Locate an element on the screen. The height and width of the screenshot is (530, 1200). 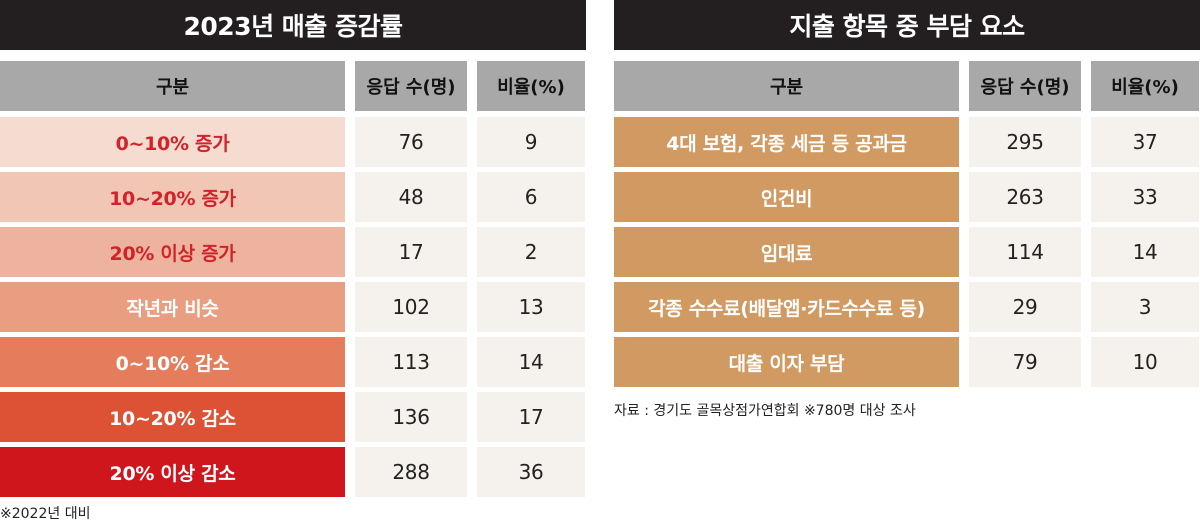
table-row: 10~20% 감소 136 17 is located at coordinates (292, 417).